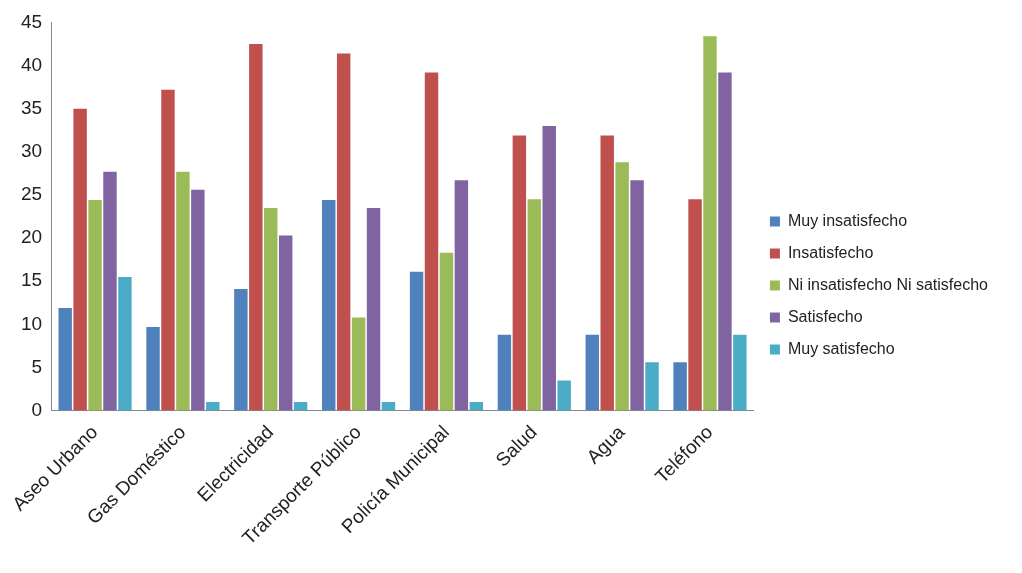 The height and width of the screenshot is (573, 1022). Describe the element at coordinates (31, 151) in the screenshot. I see `y-tick-label: 30` at that location.